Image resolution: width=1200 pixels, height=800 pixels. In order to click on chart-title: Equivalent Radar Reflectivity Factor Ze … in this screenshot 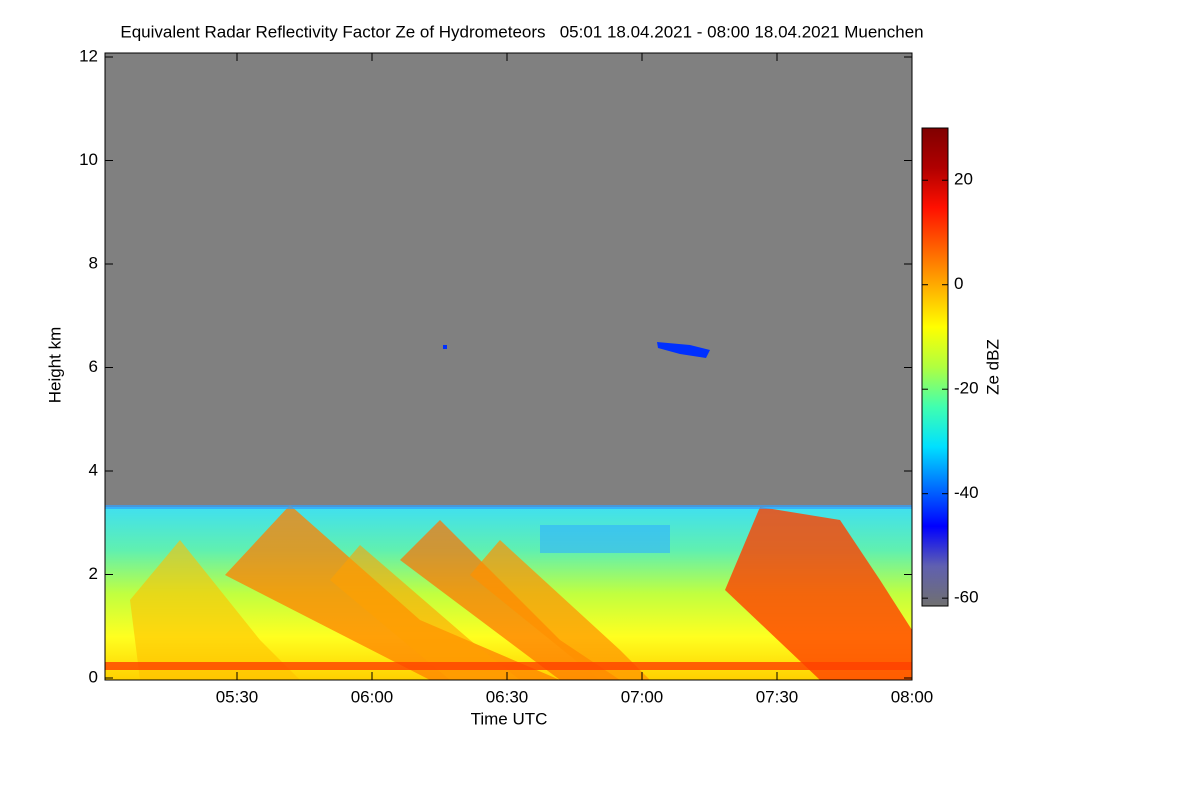, I will do `click(521, 31)`.